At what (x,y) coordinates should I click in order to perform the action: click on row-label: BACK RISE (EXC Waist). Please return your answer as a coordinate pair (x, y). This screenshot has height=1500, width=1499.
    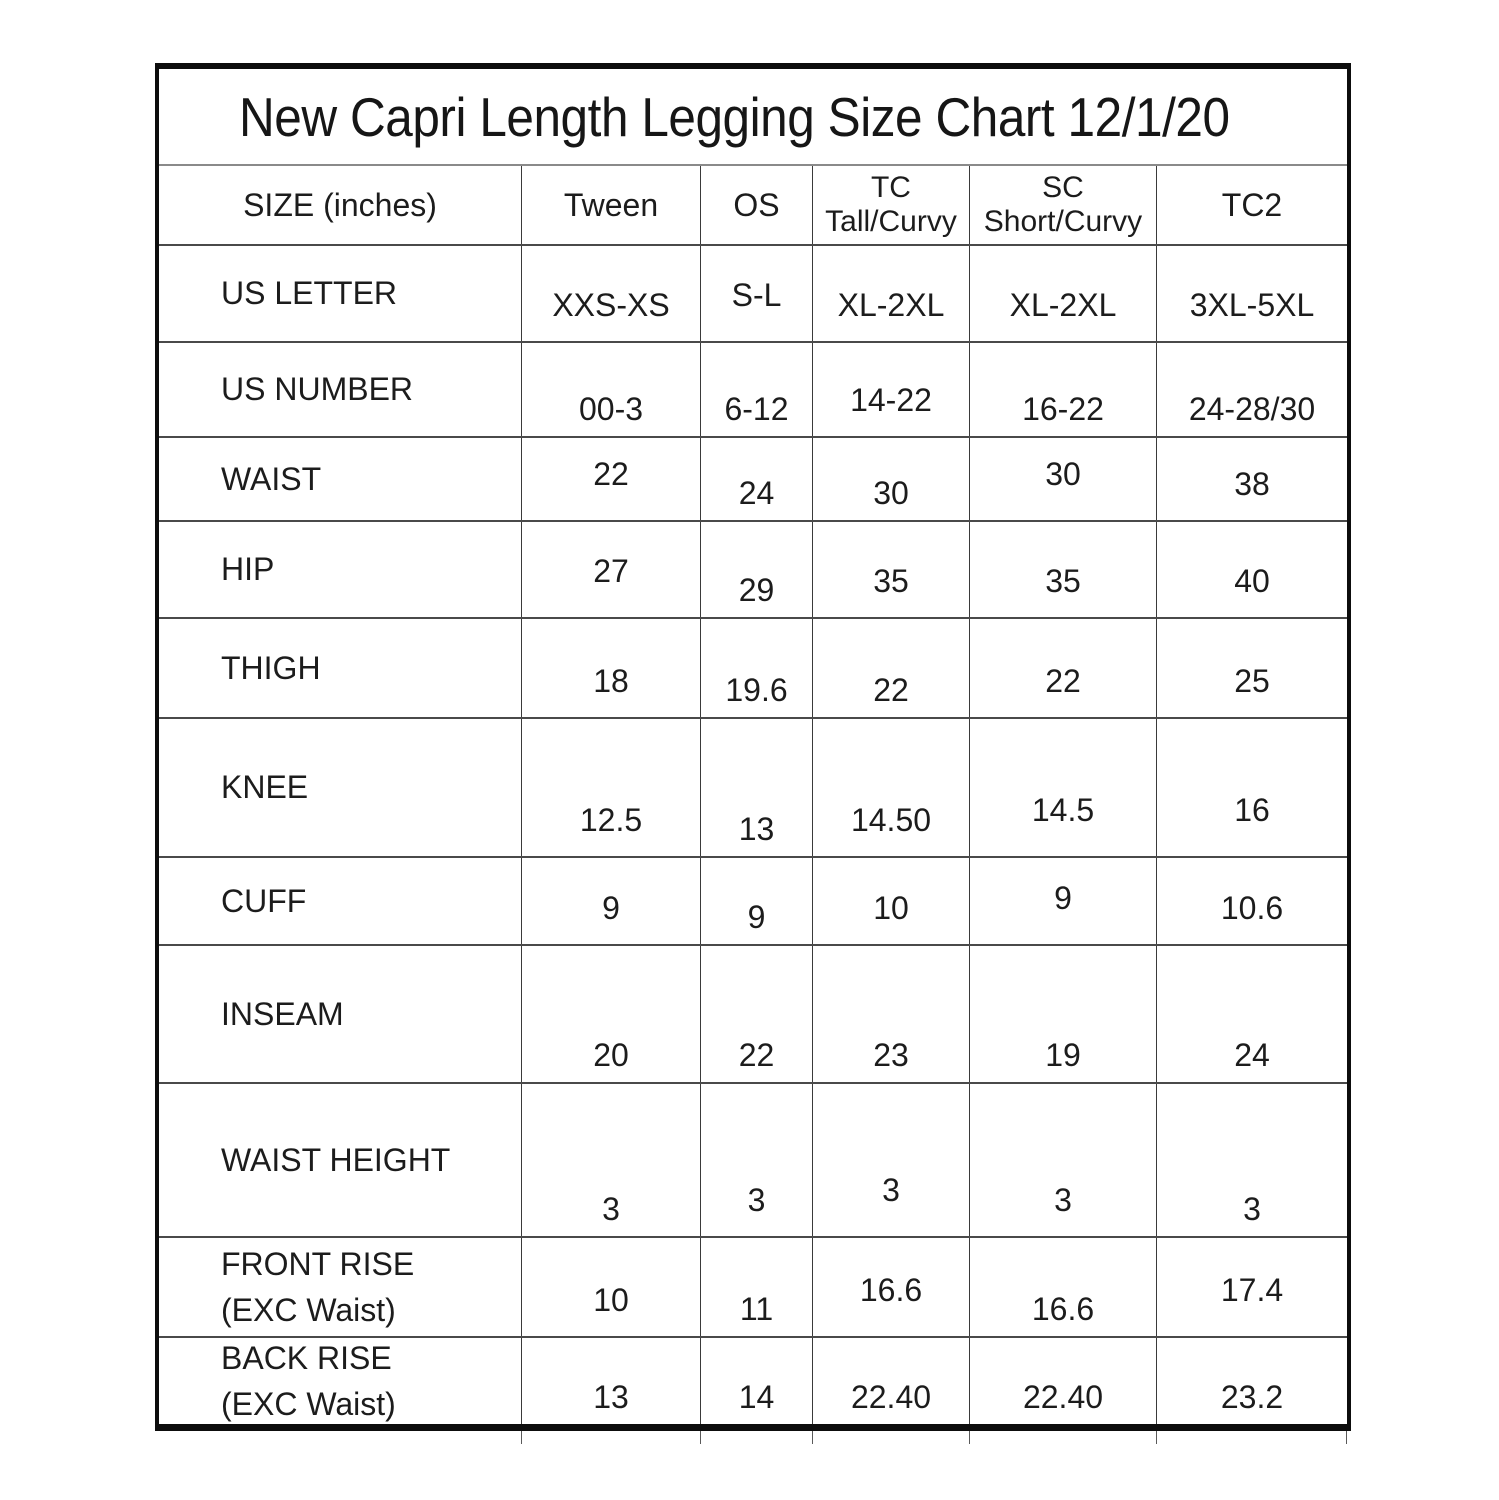
    Looking at the image, I should click on (340, 1381).